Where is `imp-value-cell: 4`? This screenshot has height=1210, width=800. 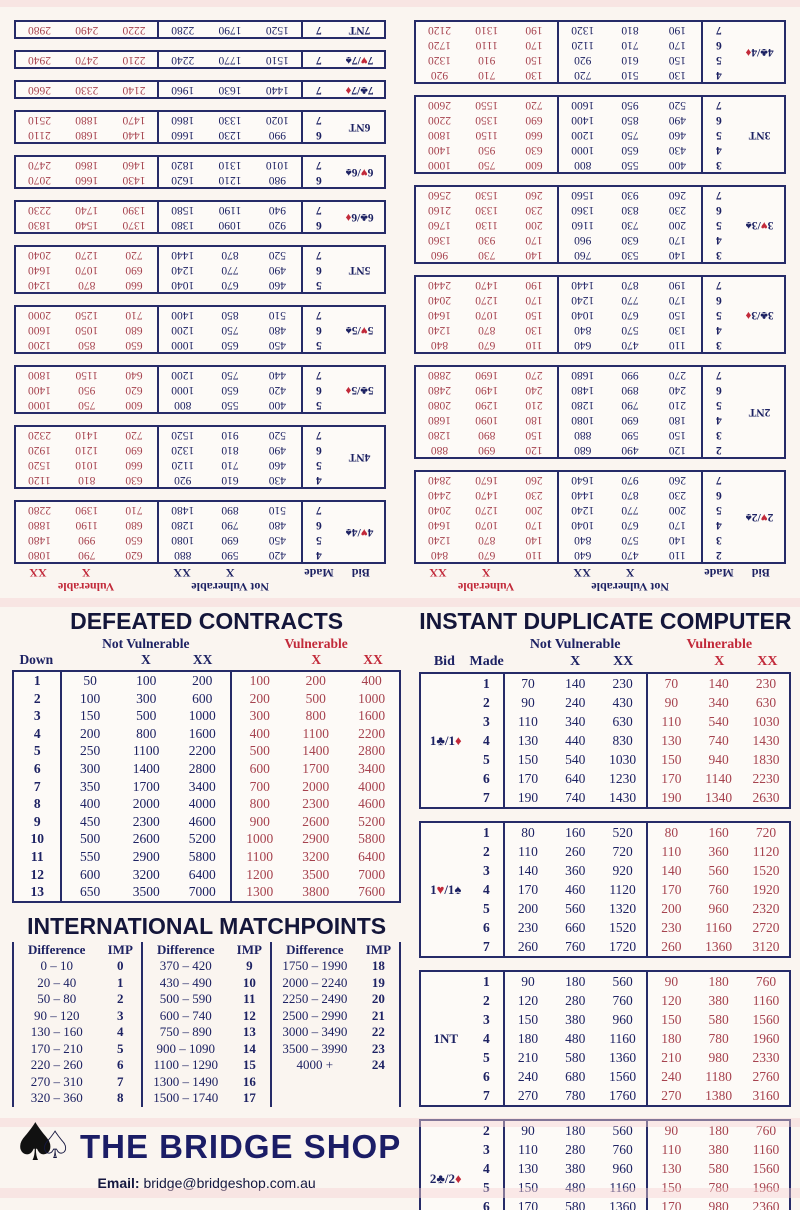 imp-value-cell: 4 is located at coordinates (121, 1032).